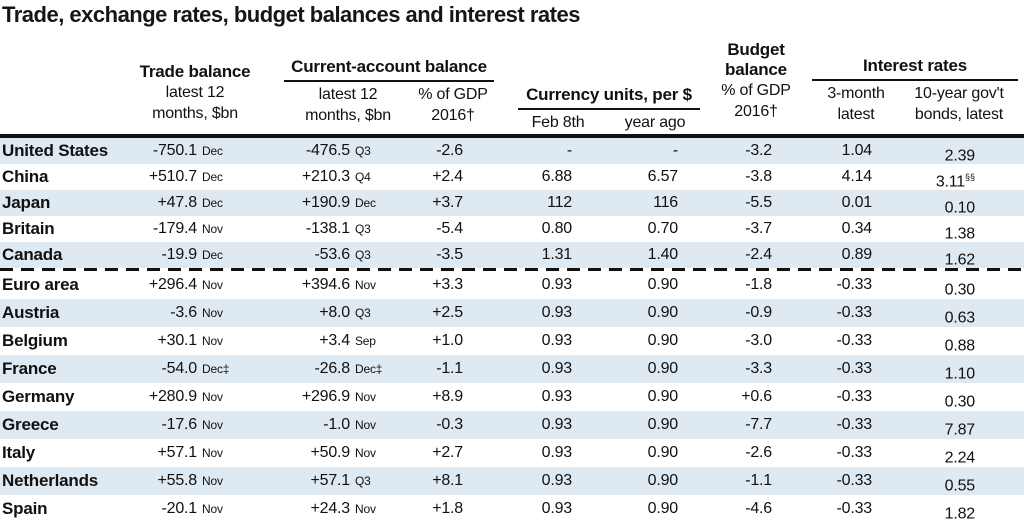  Describe the element at coordinates (756, 396) in the screenshot. I see `budget-gdp-pct: +0.6` at that location.